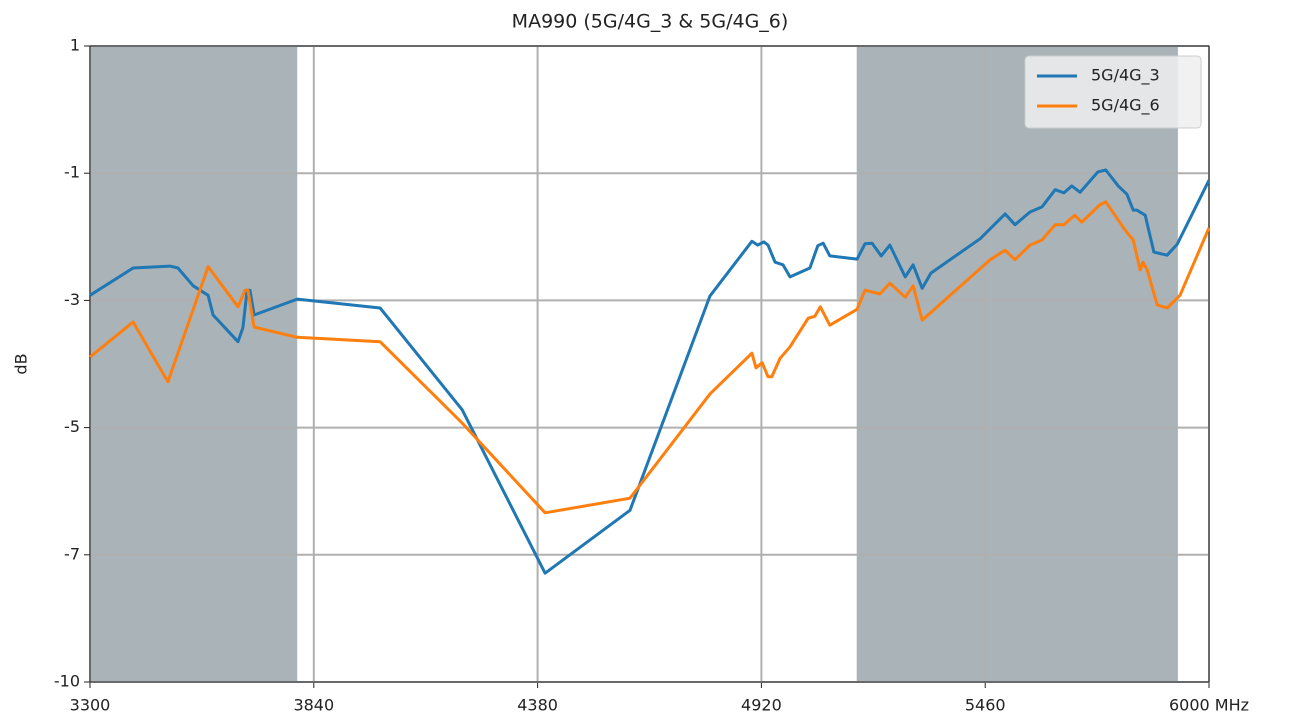 Image resolution: width=1305 pixels, height=726 pixels. What do you see at coordinates (1125, 106) in the screenshot?
I see `legend-label: 5G/4G_6` at bounding box center [1125, 106].